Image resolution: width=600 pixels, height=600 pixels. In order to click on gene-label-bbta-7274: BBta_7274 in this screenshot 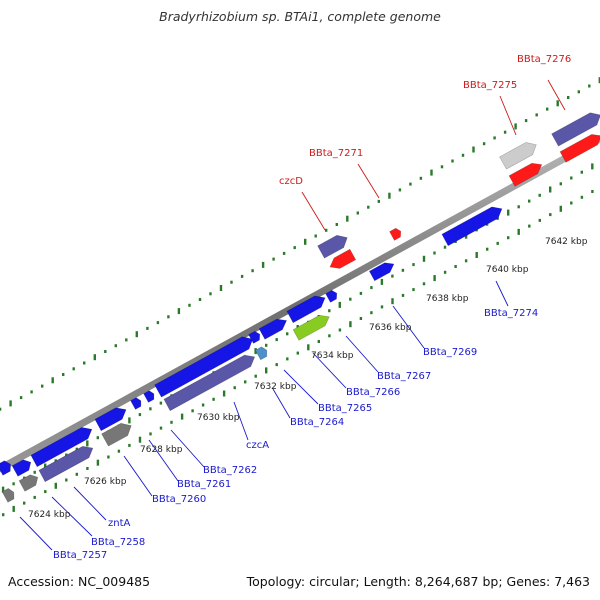, I will do `click(511, 313)`.